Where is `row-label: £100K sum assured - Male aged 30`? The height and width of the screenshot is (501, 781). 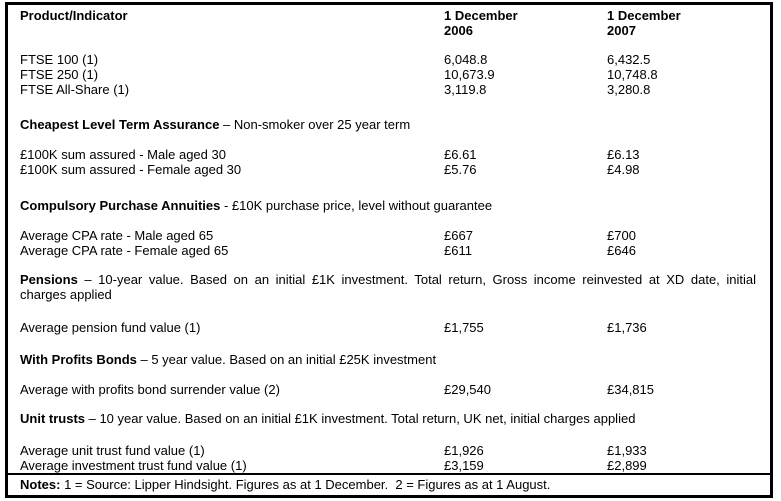
row-label: £100K sum assured - Male aged 30 is located at coordinates (123, 154).